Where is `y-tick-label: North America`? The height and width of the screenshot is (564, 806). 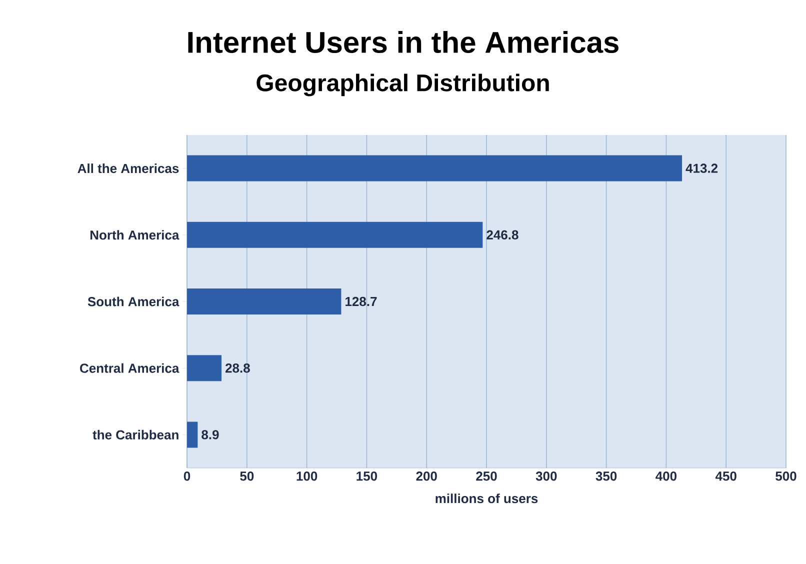
y-tick-label: North America is located at coordinates (135, 235).